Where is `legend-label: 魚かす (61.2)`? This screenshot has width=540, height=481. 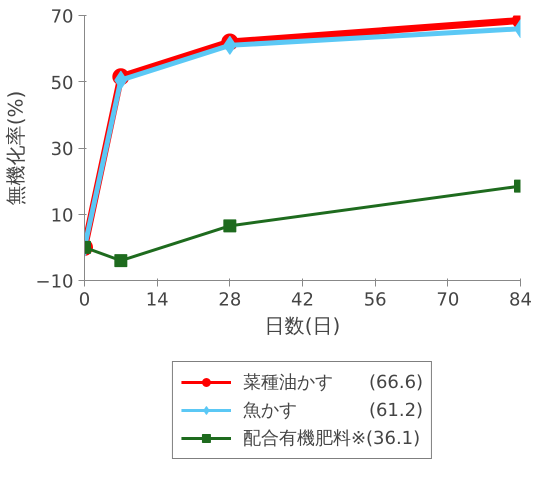
legend-label: 魚かす (61.2) is located at coordinates (333, 410).